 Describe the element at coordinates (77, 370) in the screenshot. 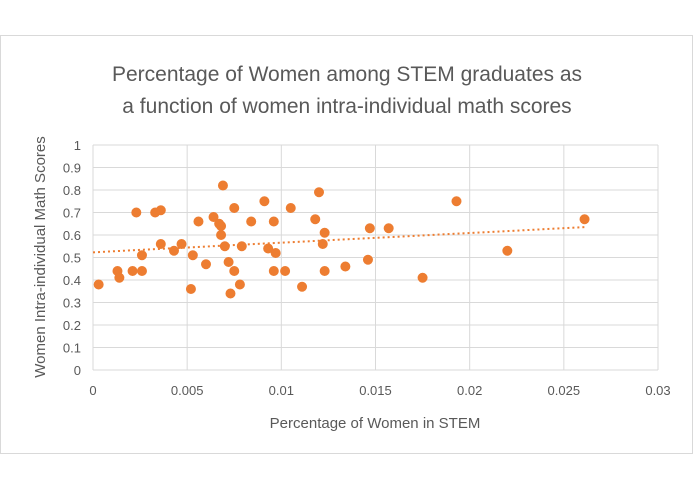

I see `y-tick-label: 0` at that location.